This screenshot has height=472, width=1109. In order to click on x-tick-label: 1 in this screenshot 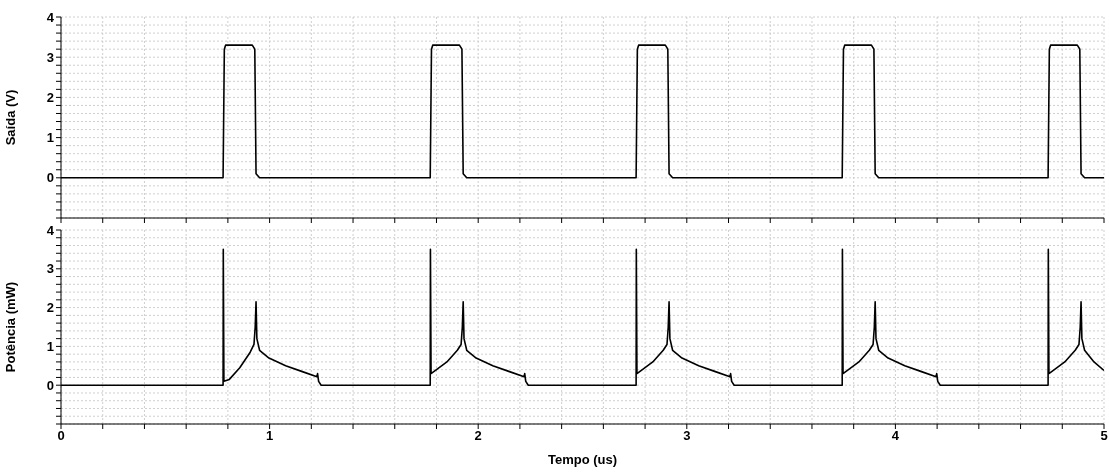, I will do `click(269, 436)`.